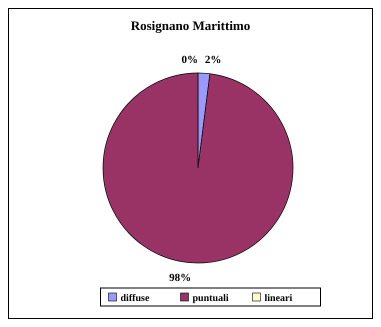  Describe the element at coordinates (135, 298) in the screenshot. I see `legend-label: diffuse` at that location.